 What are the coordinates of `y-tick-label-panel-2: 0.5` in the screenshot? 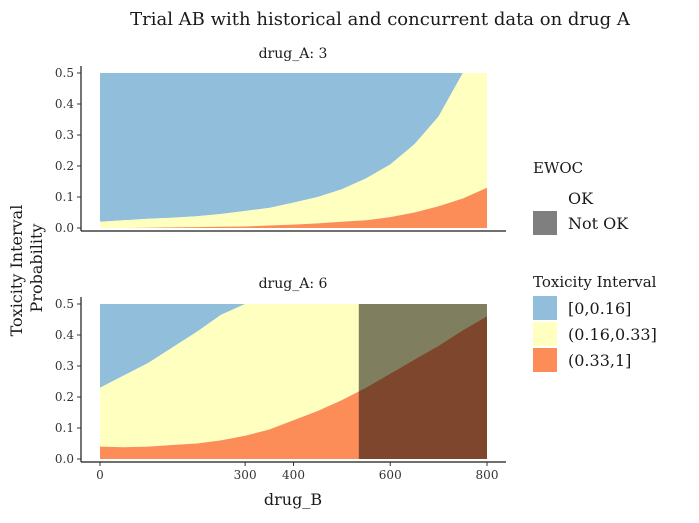 It's located at (64, 304).